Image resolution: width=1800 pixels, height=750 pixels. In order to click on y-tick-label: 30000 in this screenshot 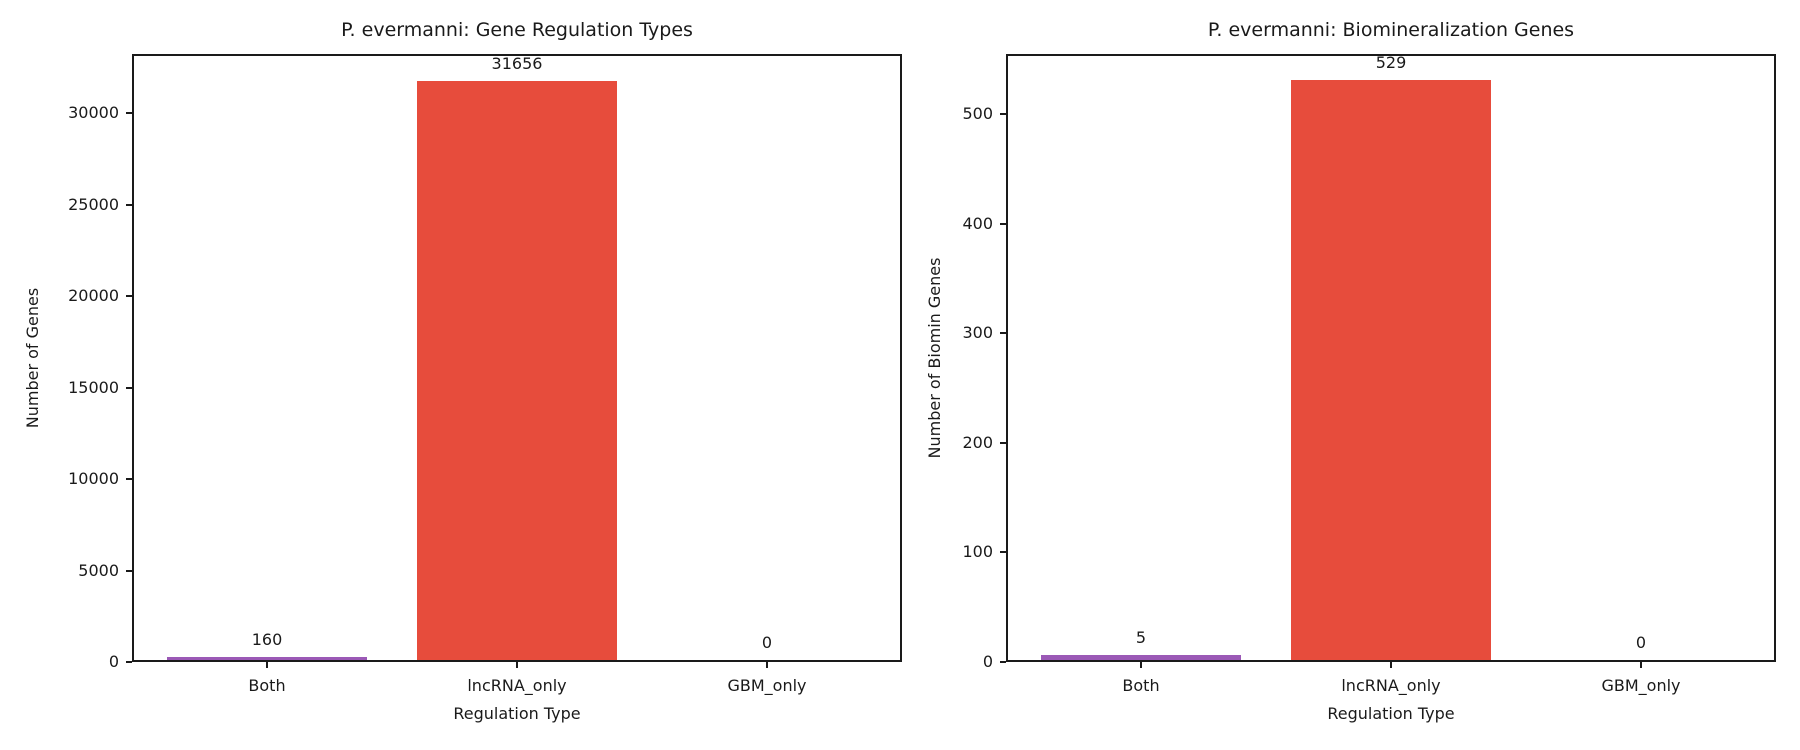, I will do `click(93, 113)`.